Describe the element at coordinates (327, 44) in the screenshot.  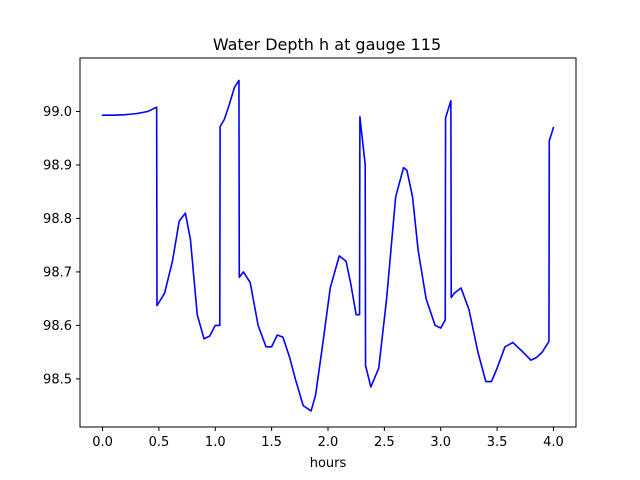
I see `chart-title: Water Depth h at gauge 115` at that location.